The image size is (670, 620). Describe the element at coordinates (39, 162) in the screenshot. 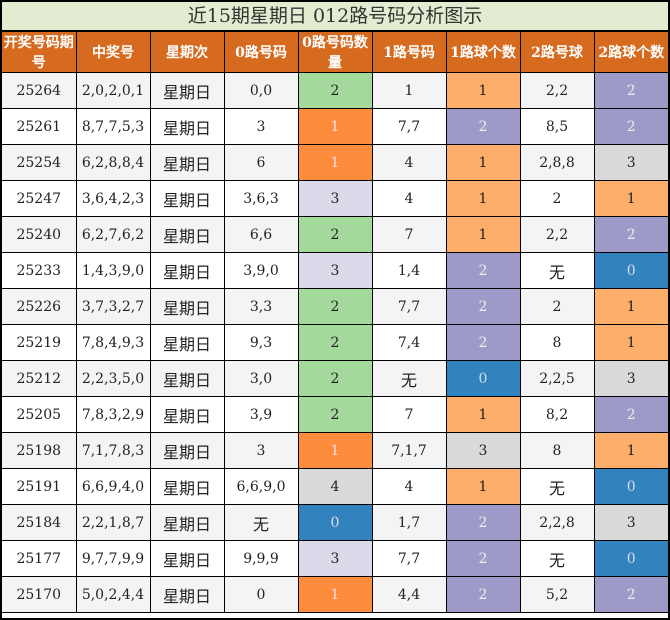

I see `cell-period: 25254` at that location.